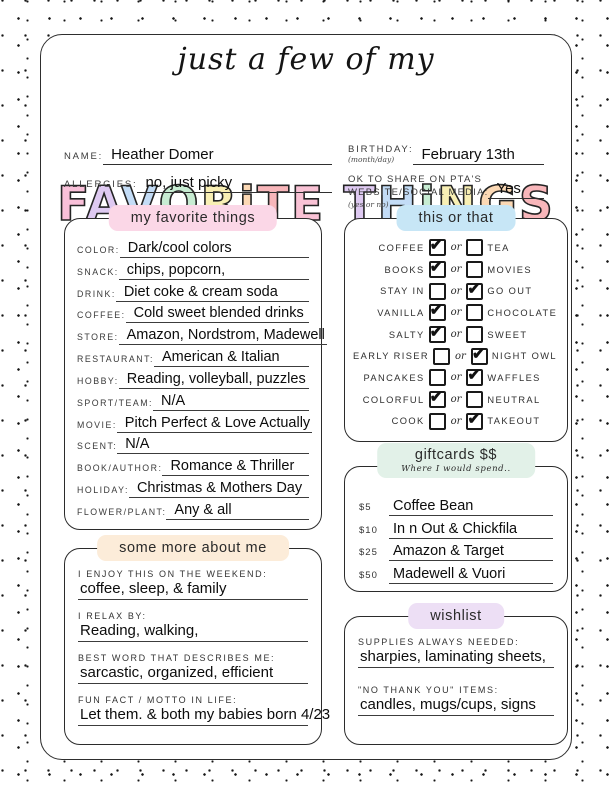  I want to click on favorites-row-label: COLOR:, so click(98, 249).